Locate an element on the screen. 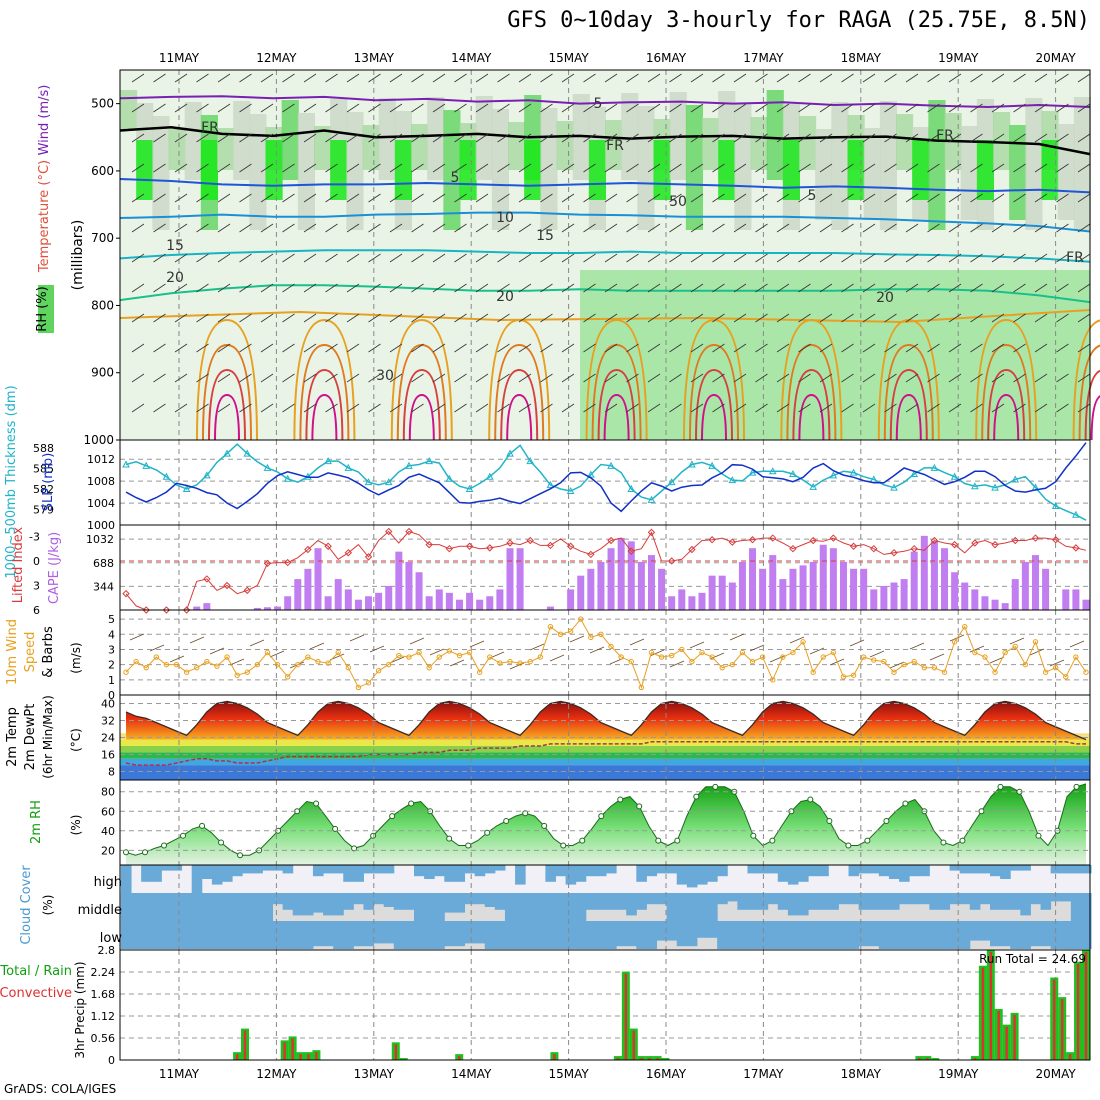 The width and height of the screenshot is (1100, 1100). thickness-line is located at coordinates (606, 482).